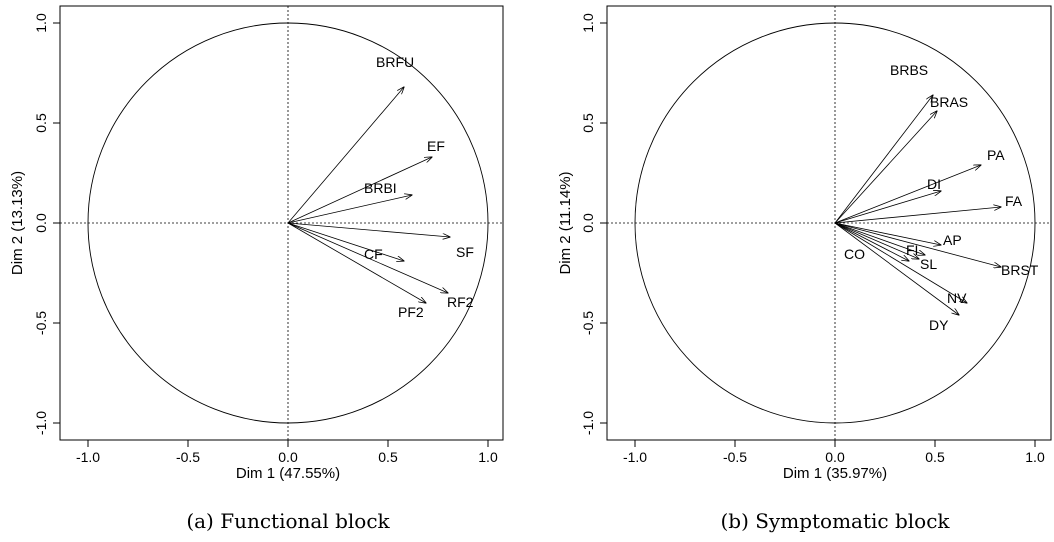 Image resolution: width=1054 pixels, height=542 pixels. What do you see at coordinates (887, 233) in the screenshot?
I see `vector-arrow-ap` at bounding box center [887, 233].